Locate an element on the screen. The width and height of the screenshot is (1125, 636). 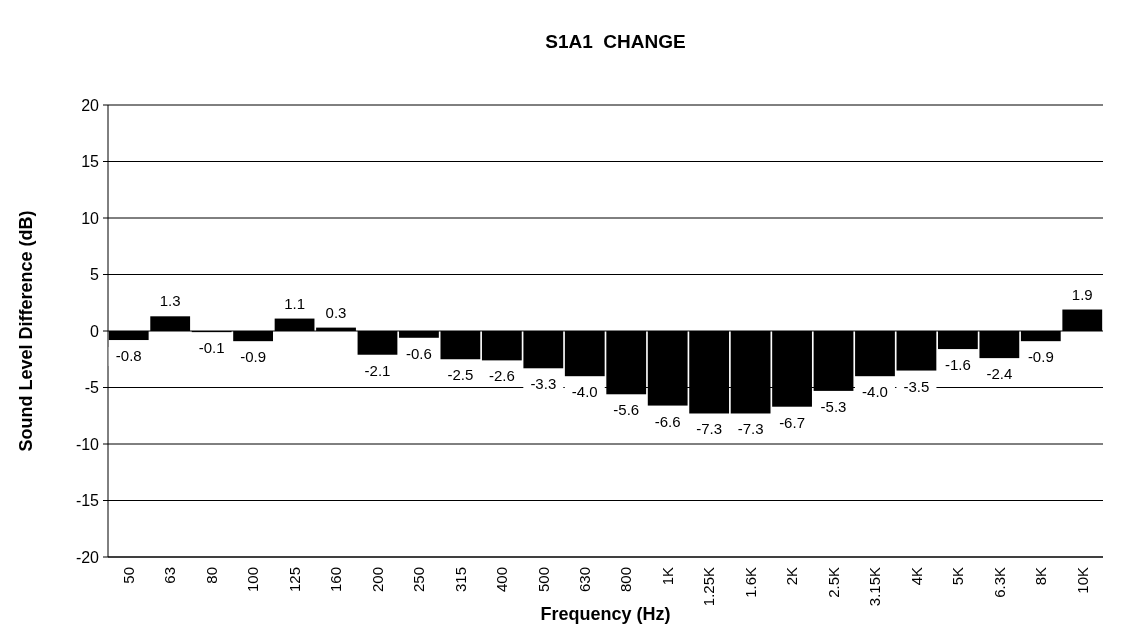
data-label: 0.3 is located at coordinates (336, 312).